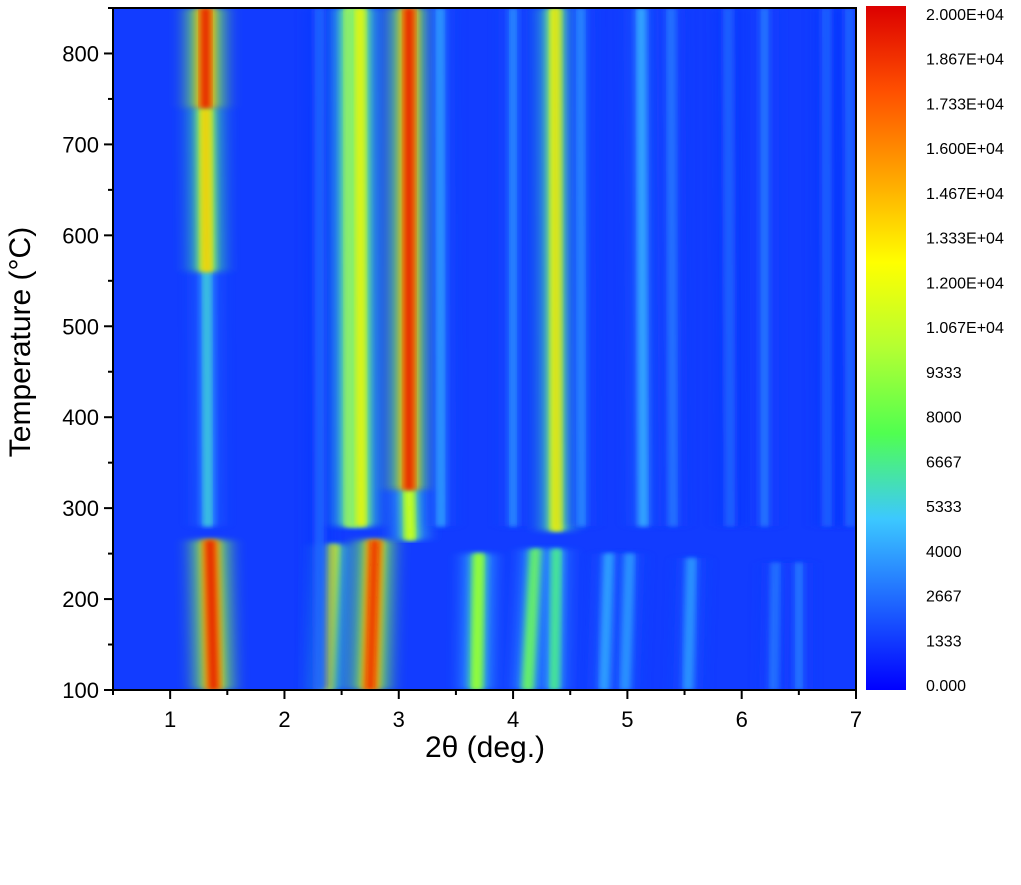 The height and width of the screenshot is (885, 1021). What do you see at coordinates (965, 283) in the screenshot?
I see `colorbar-tick-label: 1.200E+04` at bounding box center [965, 283].